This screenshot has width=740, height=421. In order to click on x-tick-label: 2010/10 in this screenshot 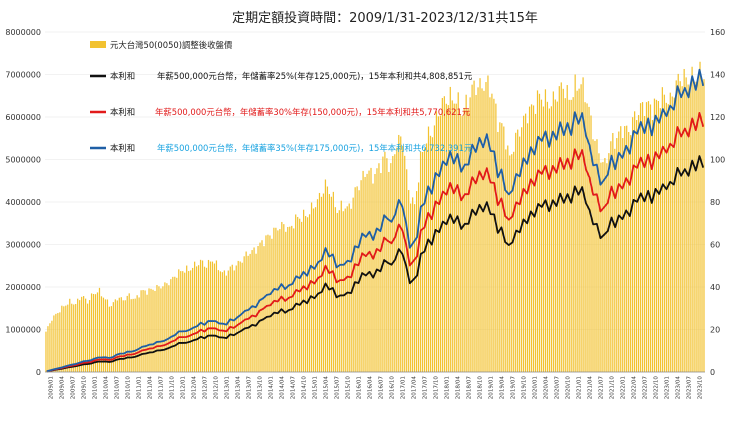, I will do `click(129, 388)`.